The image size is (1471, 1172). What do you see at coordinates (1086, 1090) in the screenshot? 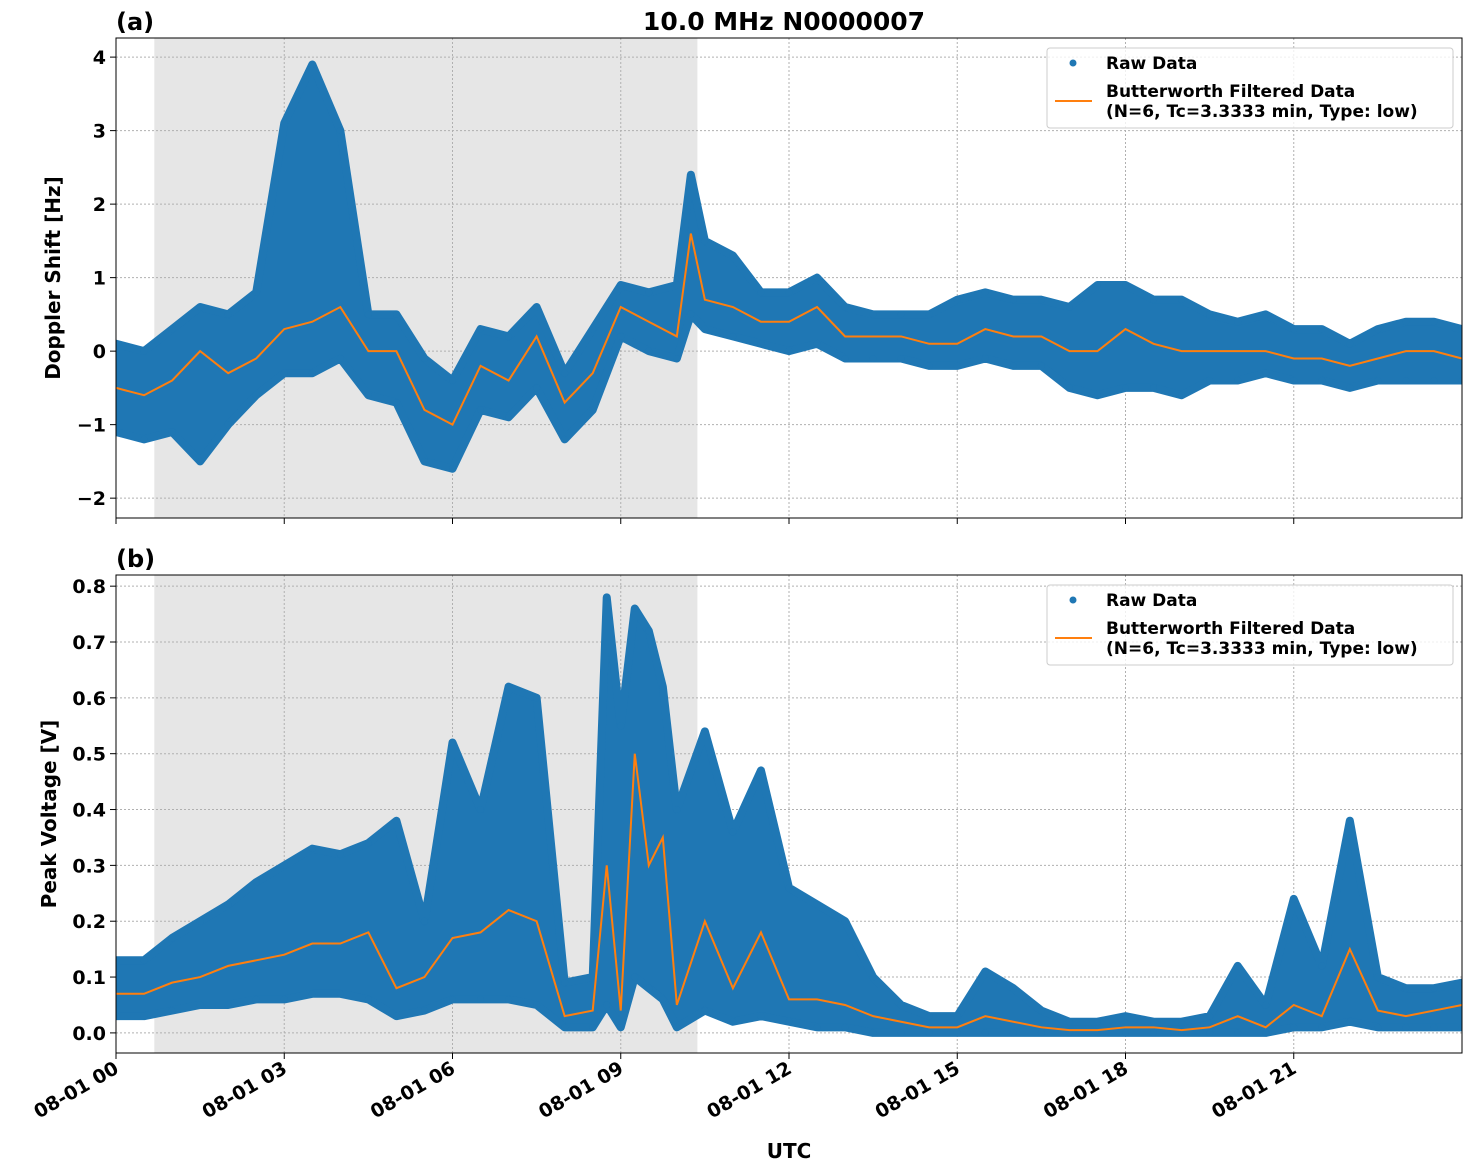
I see `x-tick-label: 08-01 18` at bounding box center [1086, 1090].